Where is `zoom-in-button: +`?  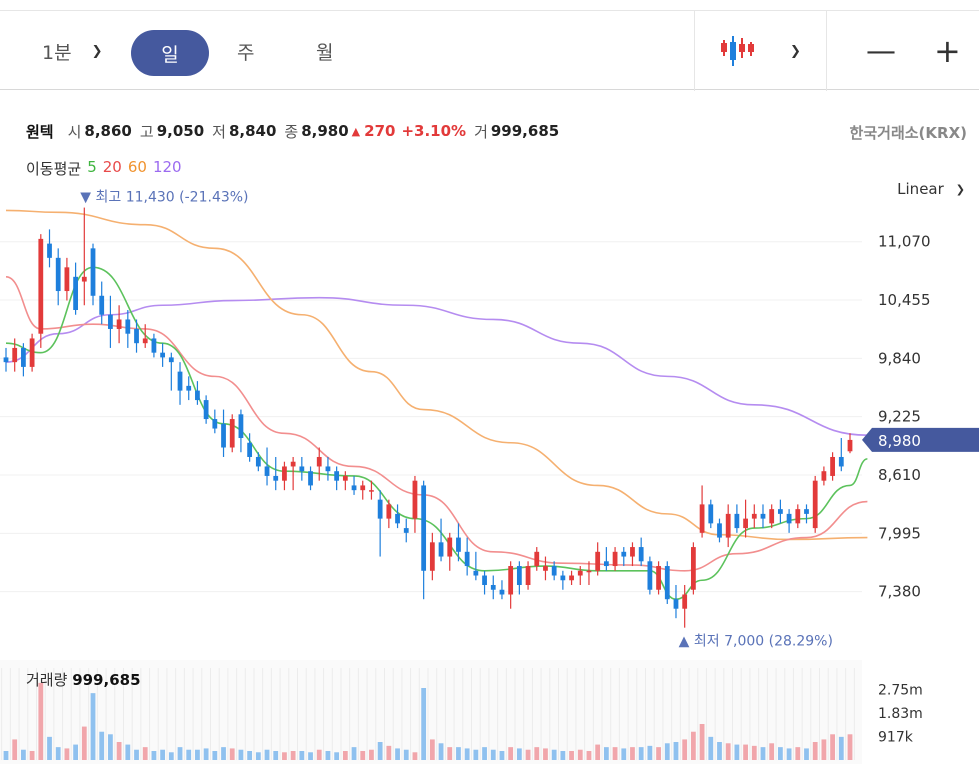 zoom-in-button: + is located at coordinates (947, 51).